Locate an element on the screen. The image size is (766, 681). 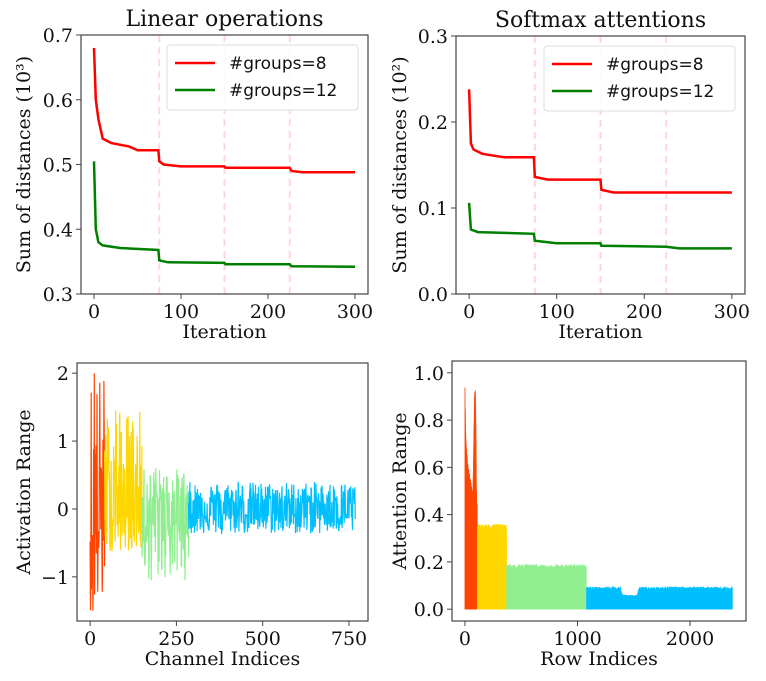
y-axis-label: Sum of distances (10³) is located at coordinates (24, 164).